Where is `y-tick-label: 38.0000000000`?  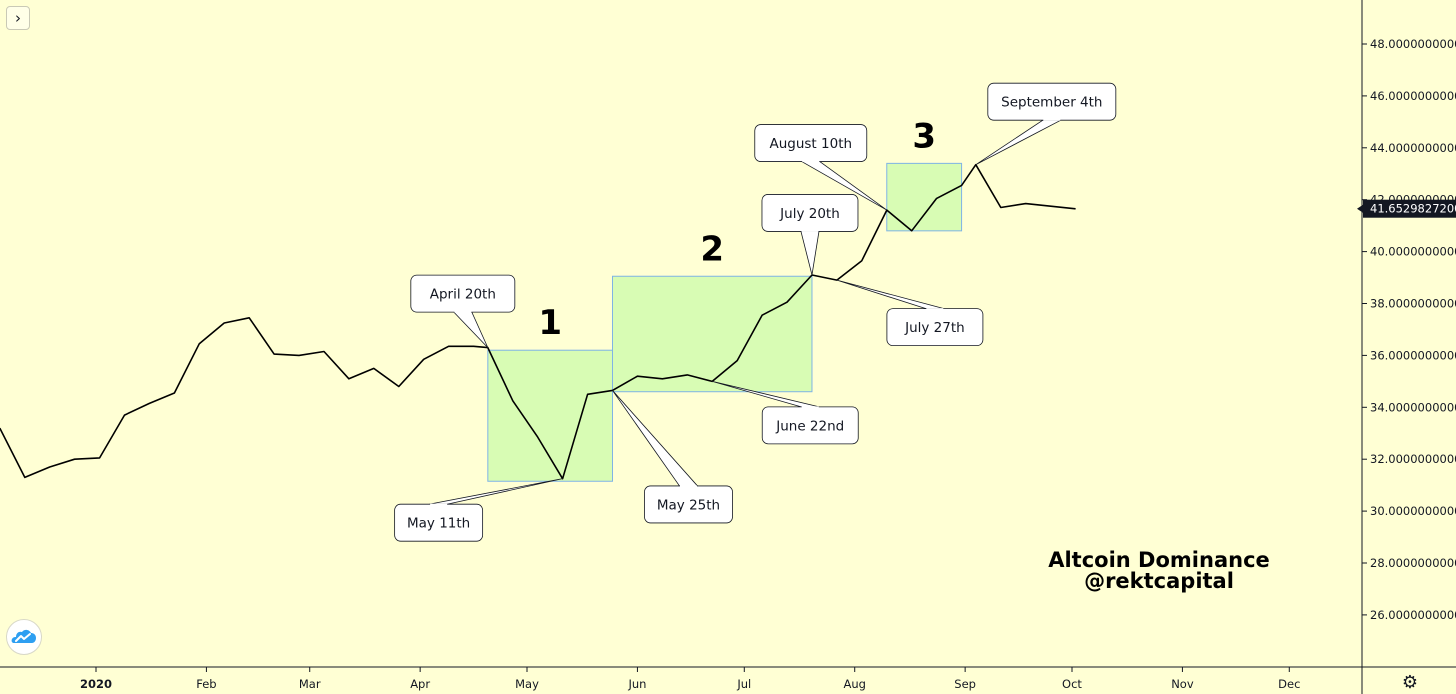
y-tick-label: 38.0000000000 is located at coordinates (1413, 304).